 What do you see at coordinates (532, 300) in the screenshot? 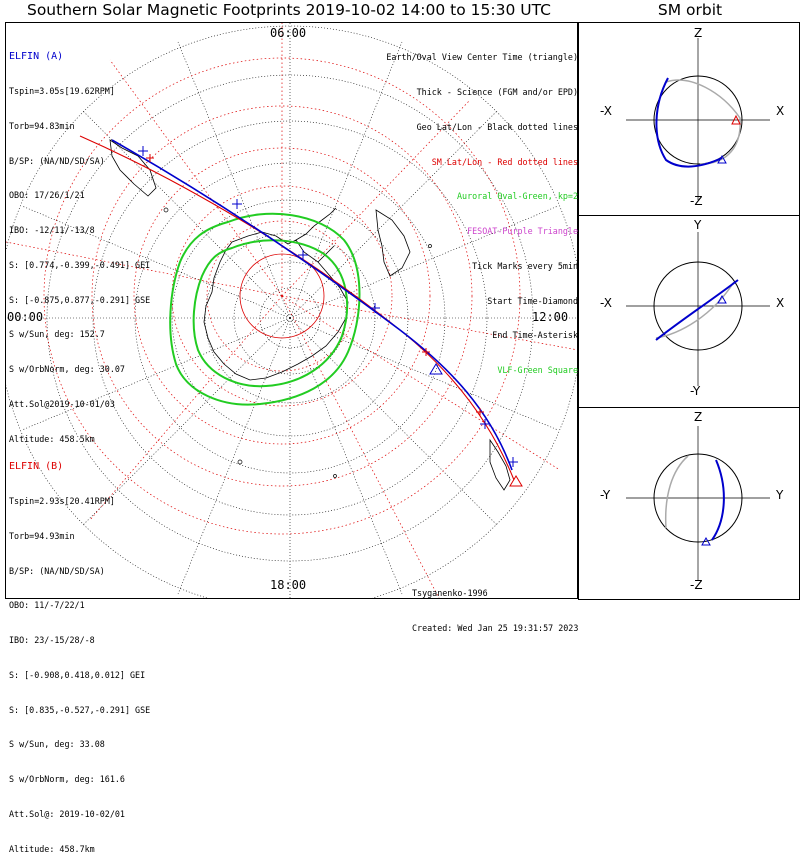
I see `legend-entry: Start Time-Diamond` at bounding box center [532, 300].